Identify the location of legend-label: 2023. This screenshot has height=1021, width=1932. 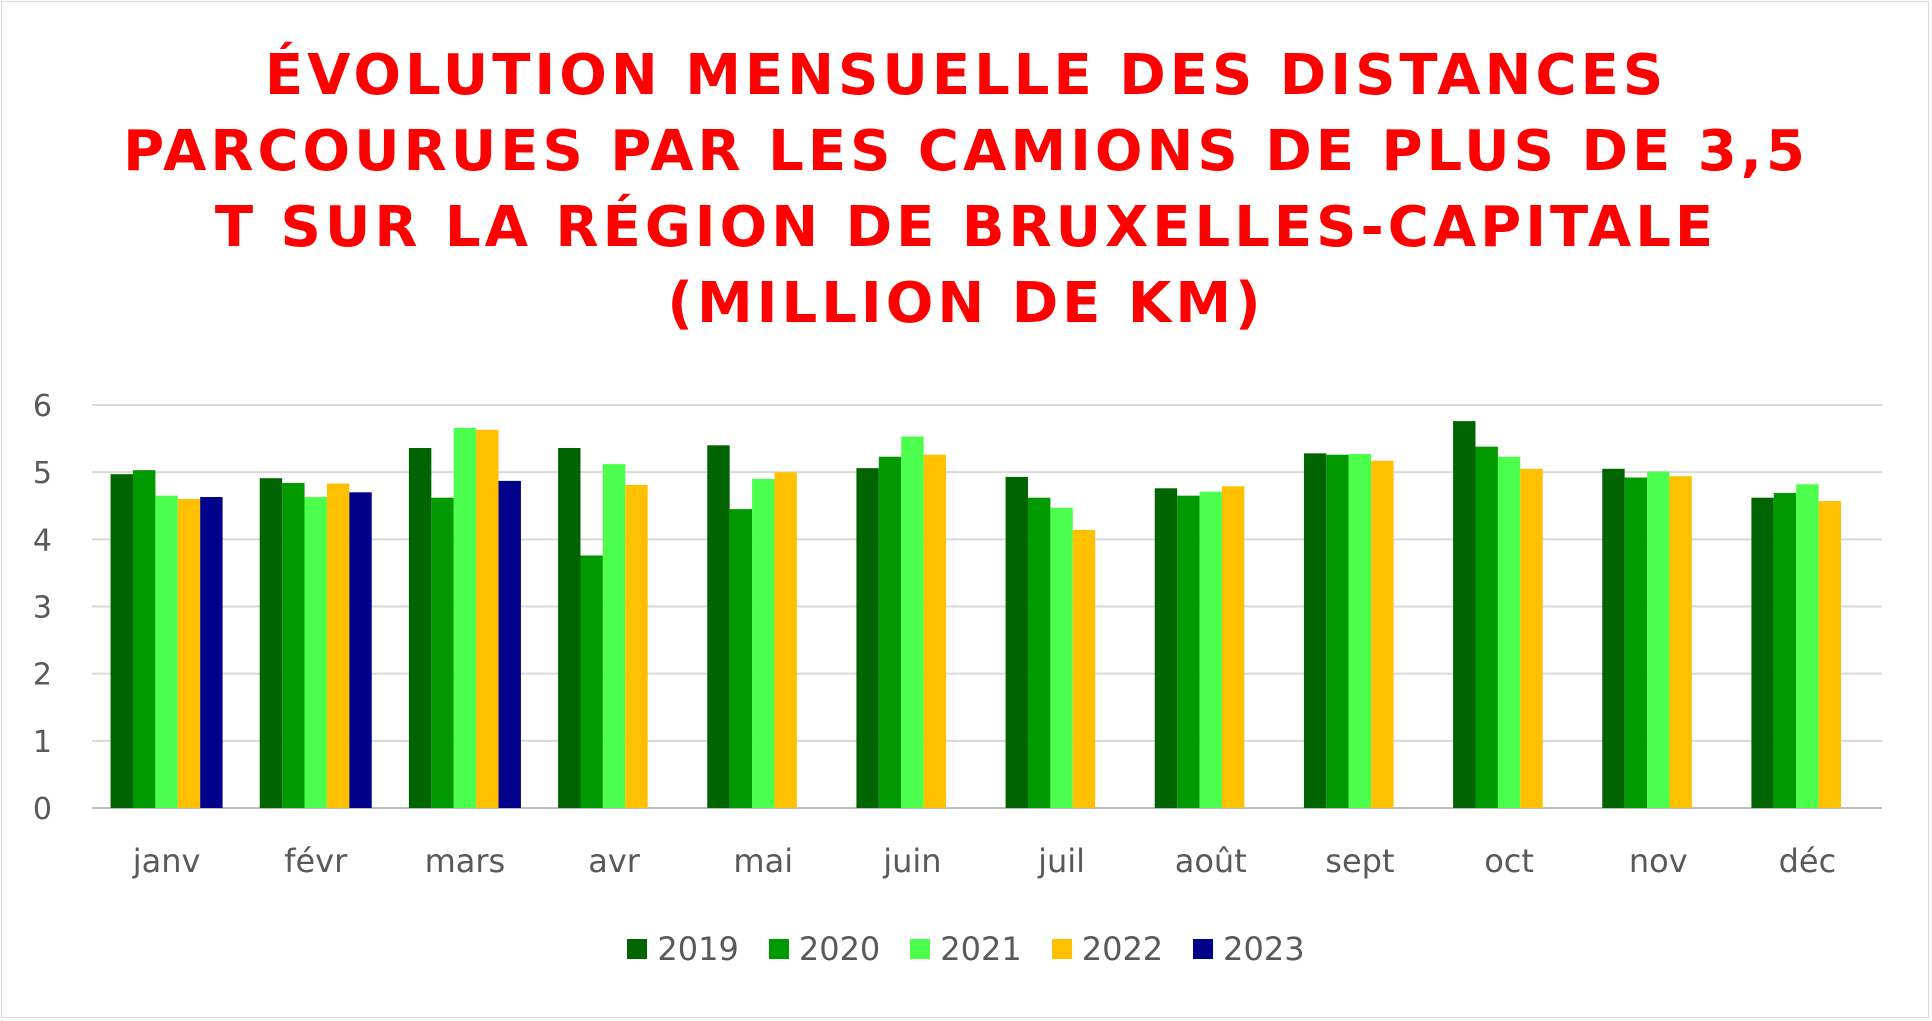
(1264, 949).